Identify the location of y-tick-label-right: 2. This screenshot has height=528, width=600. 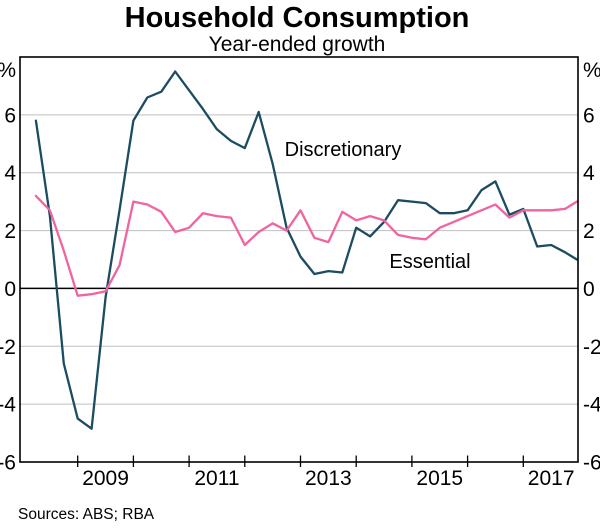
(589, 231).